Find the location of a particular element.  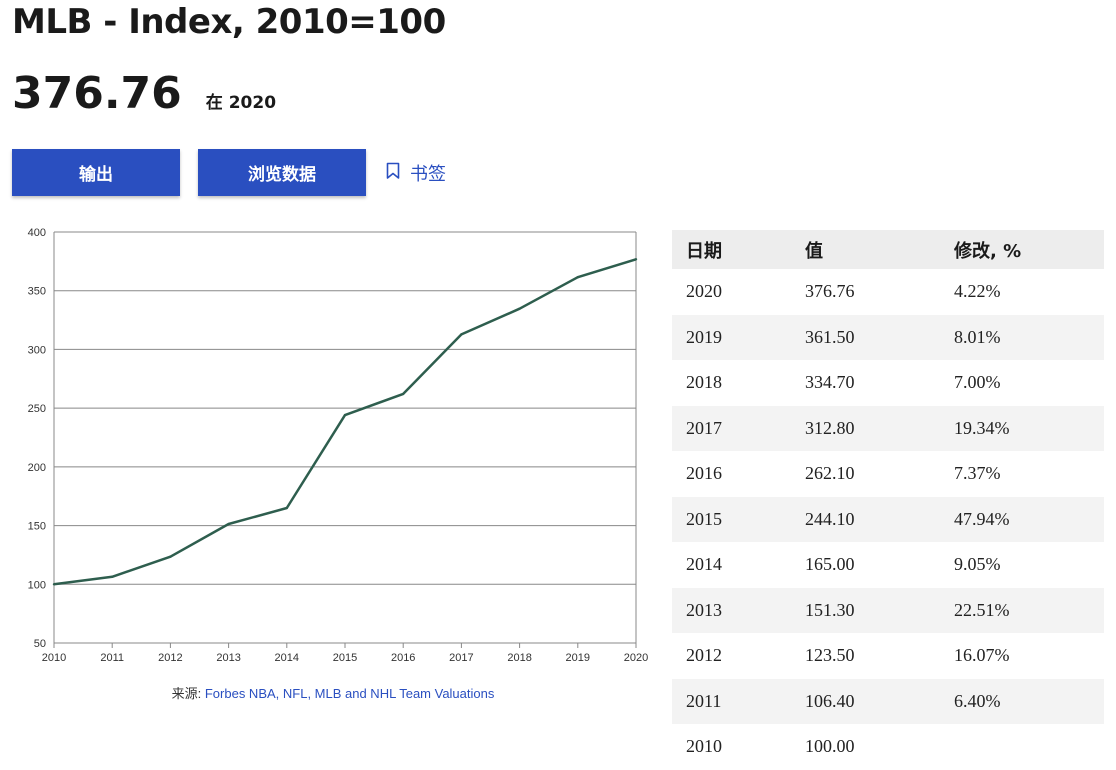

source-prefix: 来源: is located at coordinates (188, 693).